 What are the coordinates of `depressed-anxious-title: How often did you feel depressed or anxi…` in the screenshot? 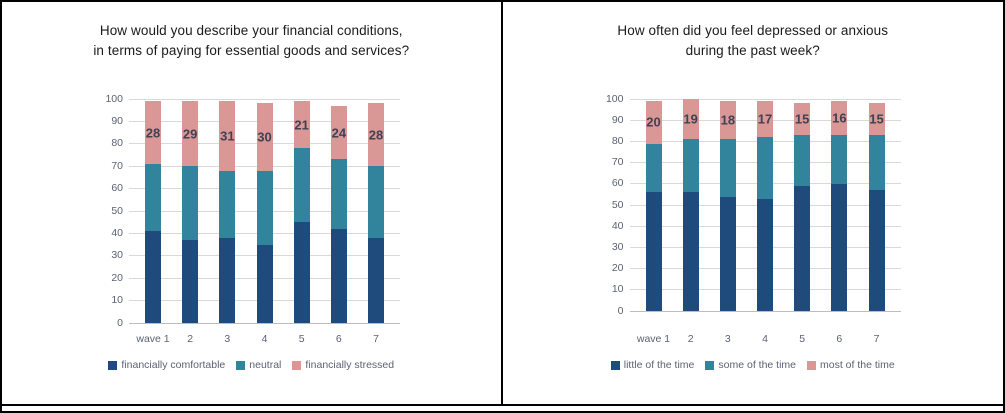 It's located at (753, 41).